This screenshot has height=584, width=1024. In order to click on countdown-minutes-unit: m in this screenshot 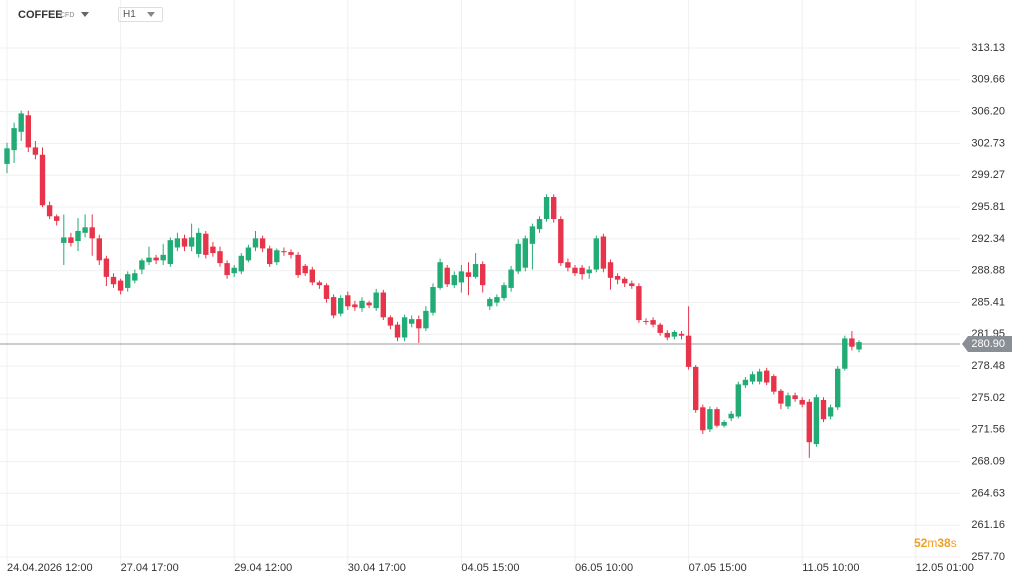, I will do `click(932, 543)`.